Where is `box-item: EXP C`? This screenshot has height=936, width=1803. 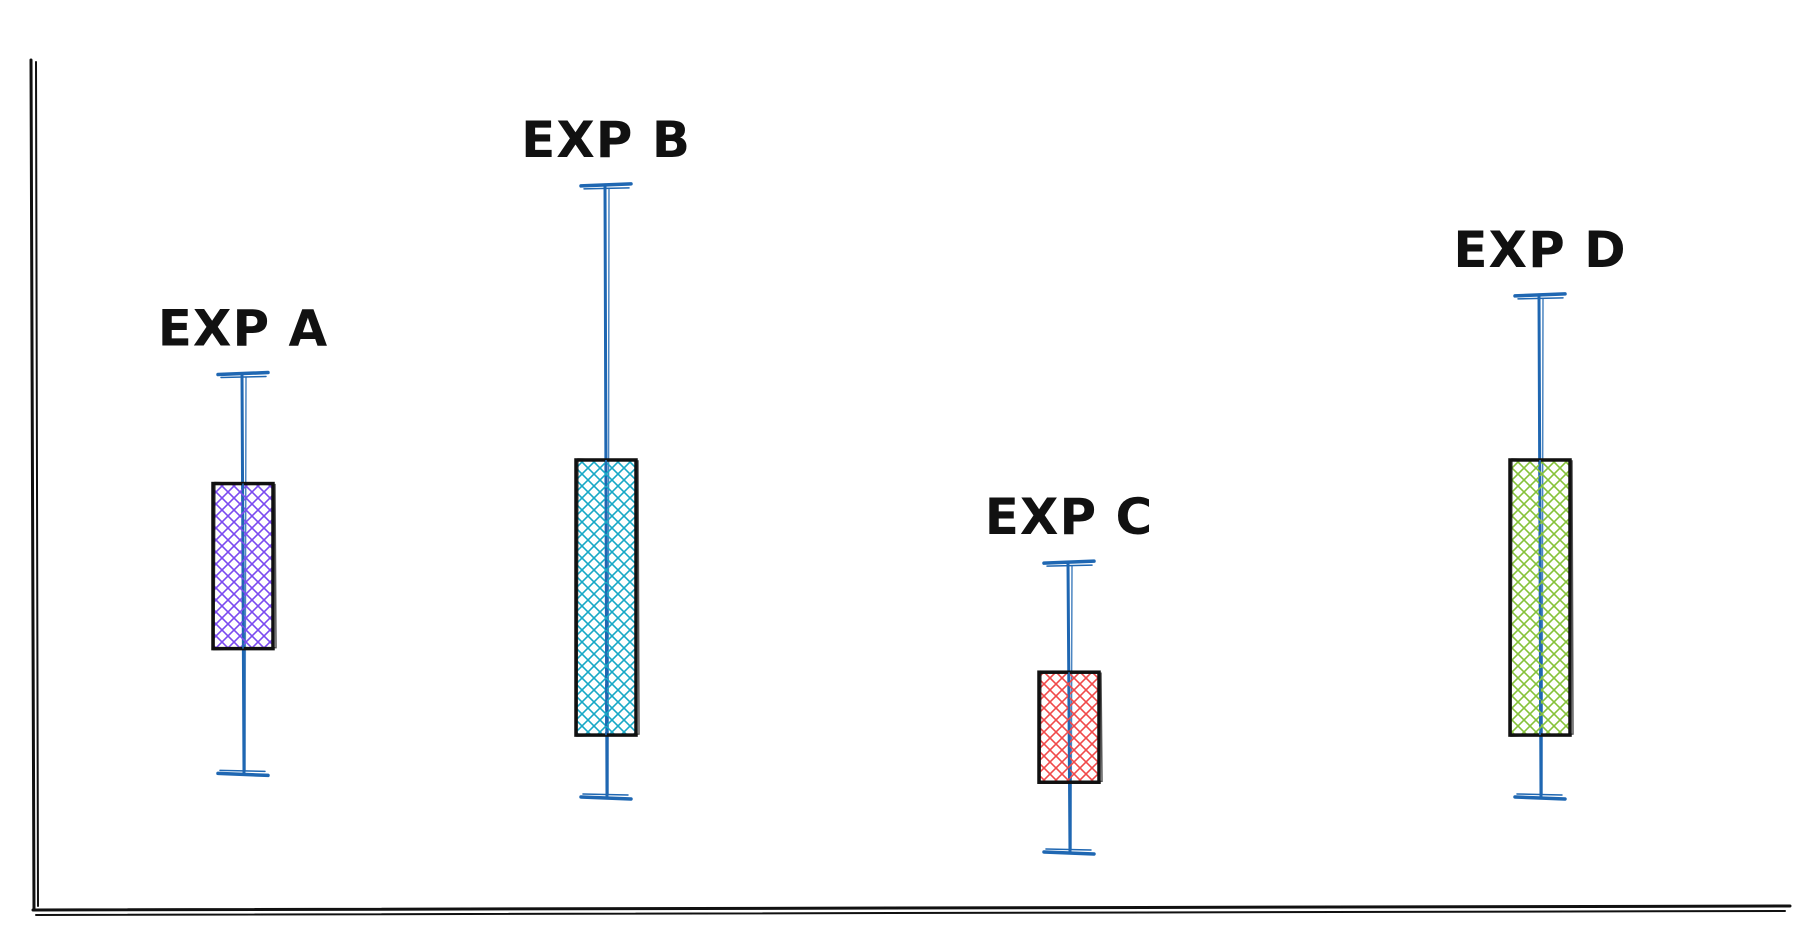 box-item: EXP C is located at coordinates (1069, 672).